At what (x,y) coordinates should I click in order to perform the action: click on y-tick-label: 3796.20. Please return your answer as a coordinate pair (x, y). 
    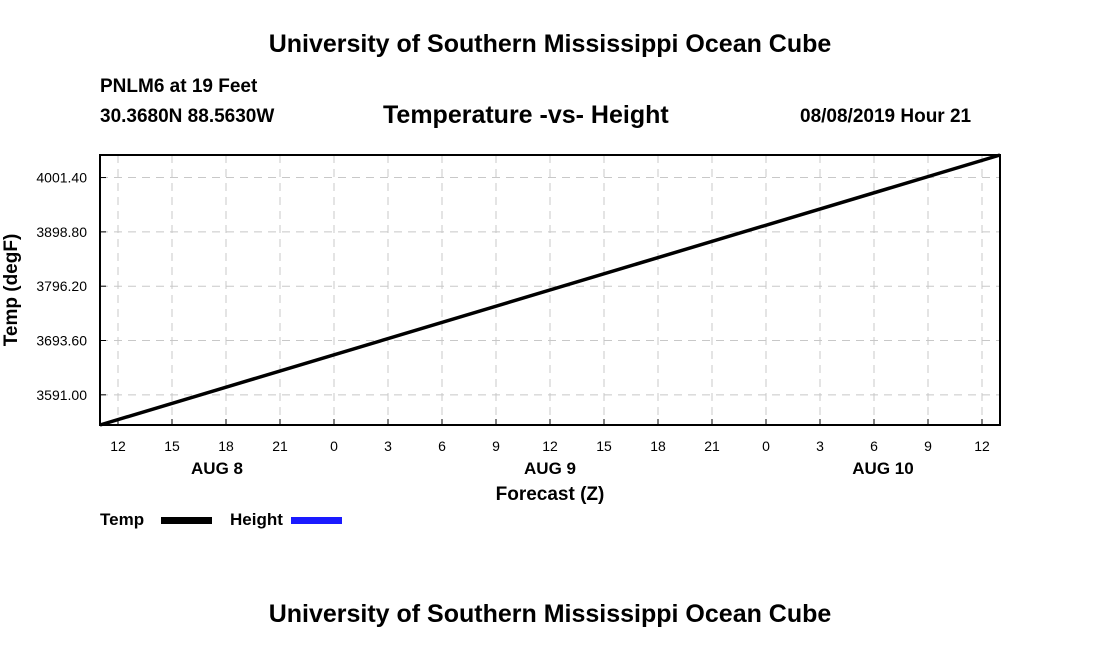
    Looking at the image, I should click on (61, 286).